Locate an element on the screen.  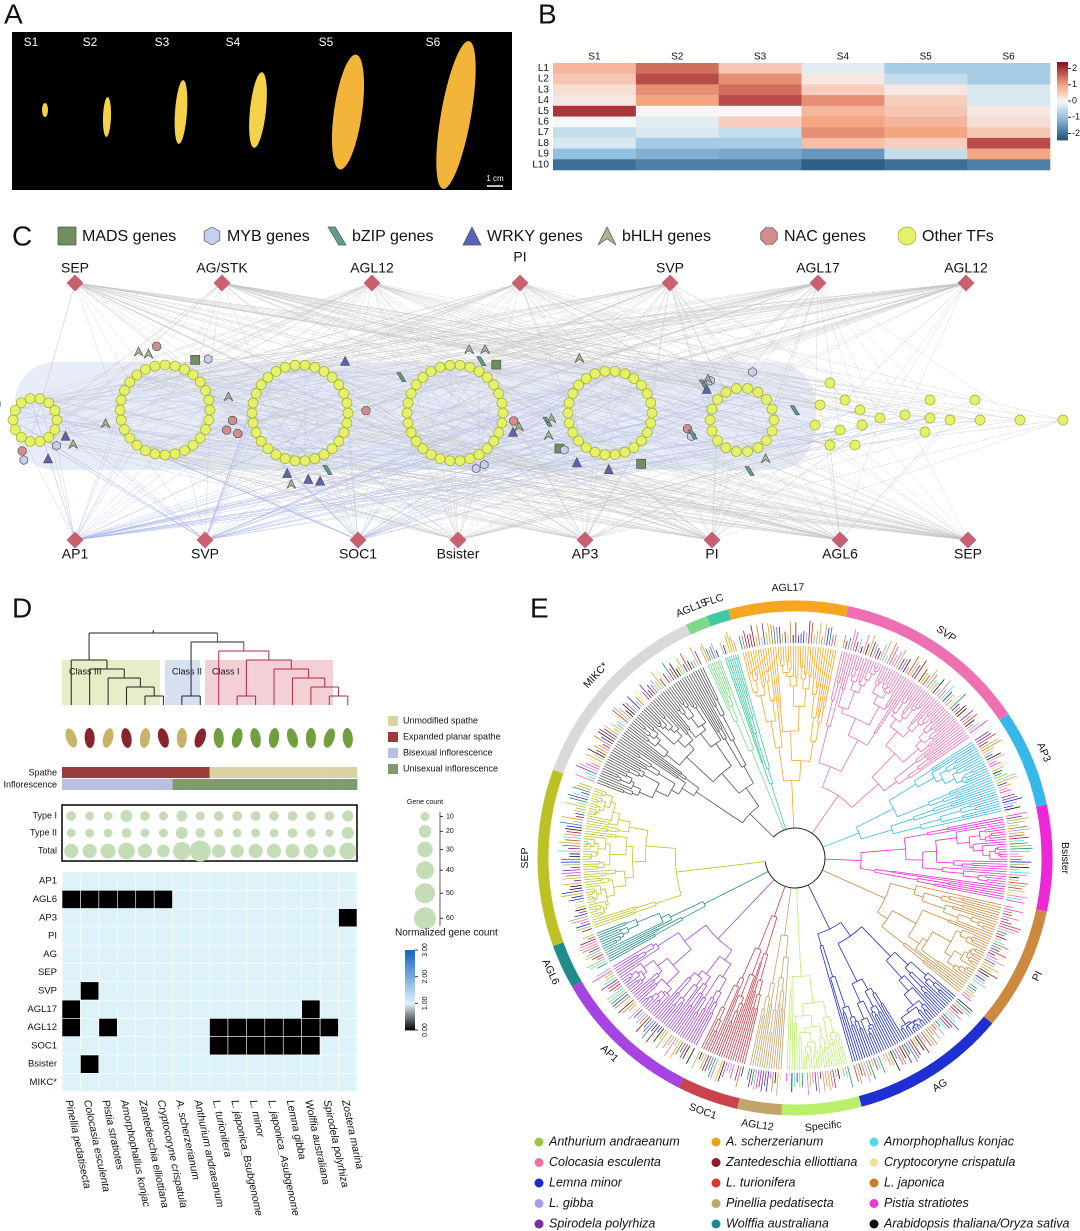
legend-label: Pinellia pedatisecta is located at coordinates (780, 1203).